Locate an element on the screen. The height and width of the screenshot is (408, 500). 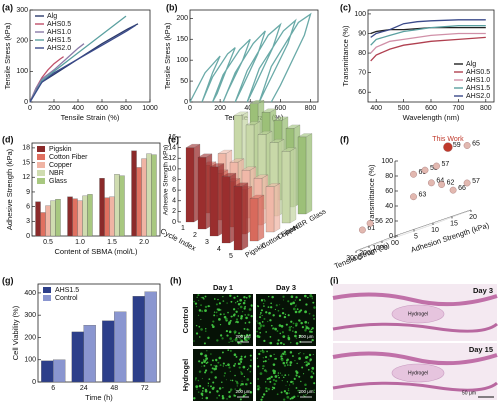
y-tick-label: 15 is located at coordinates (26, 162).